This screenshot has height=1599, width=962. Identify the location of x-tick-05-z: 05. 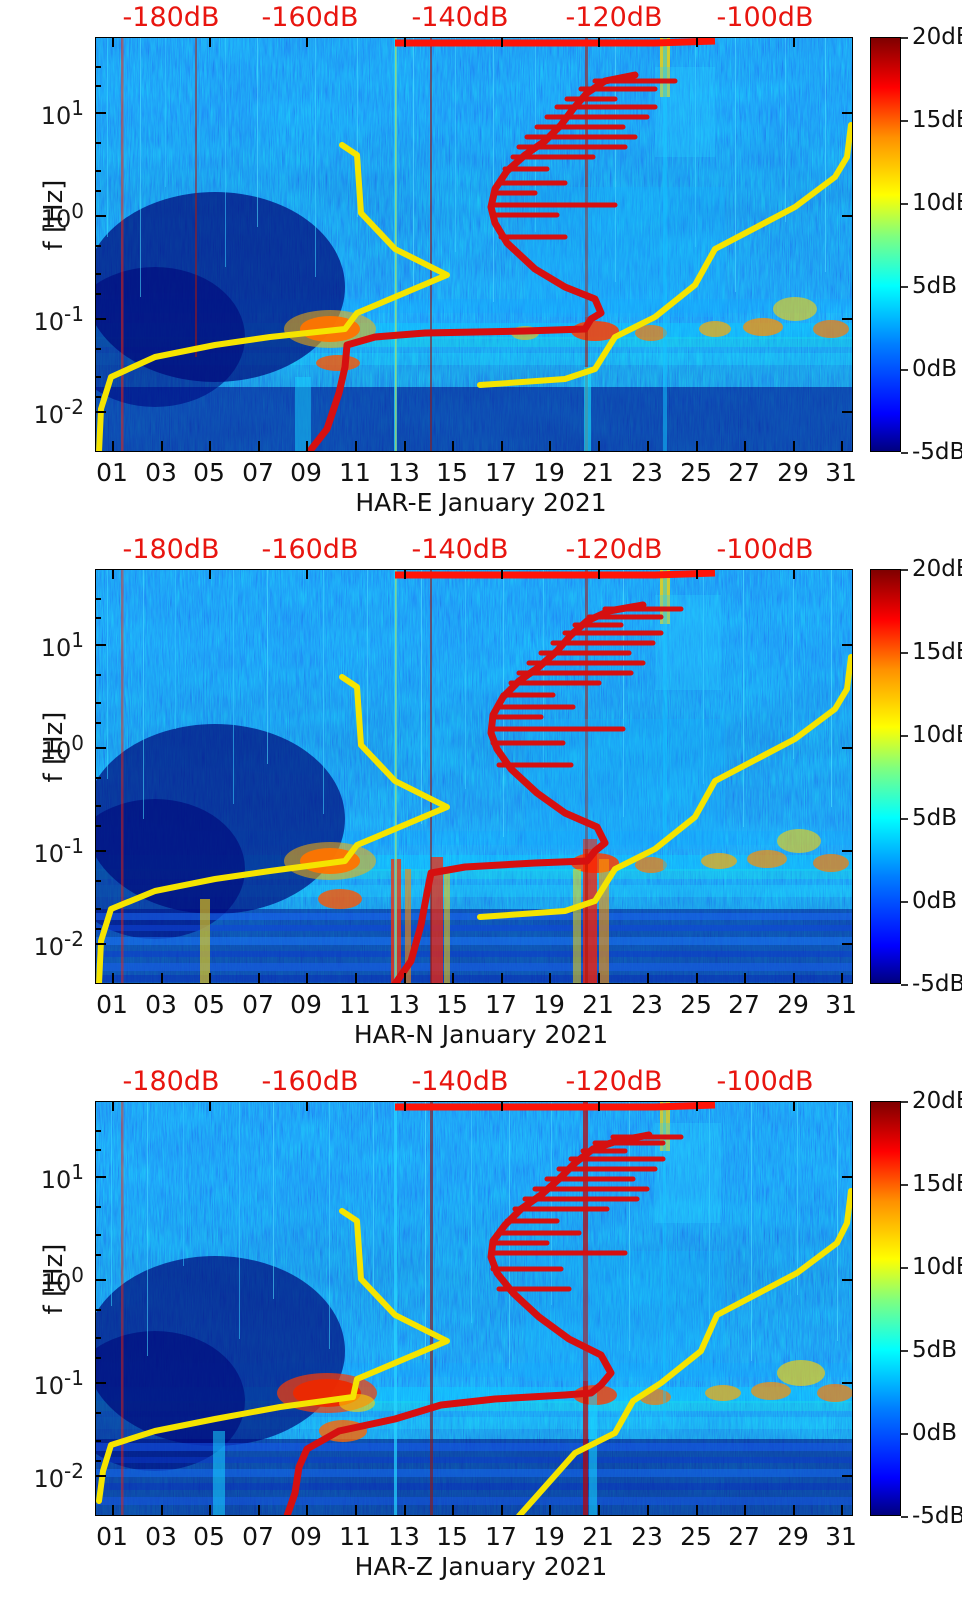
(209, 1536).